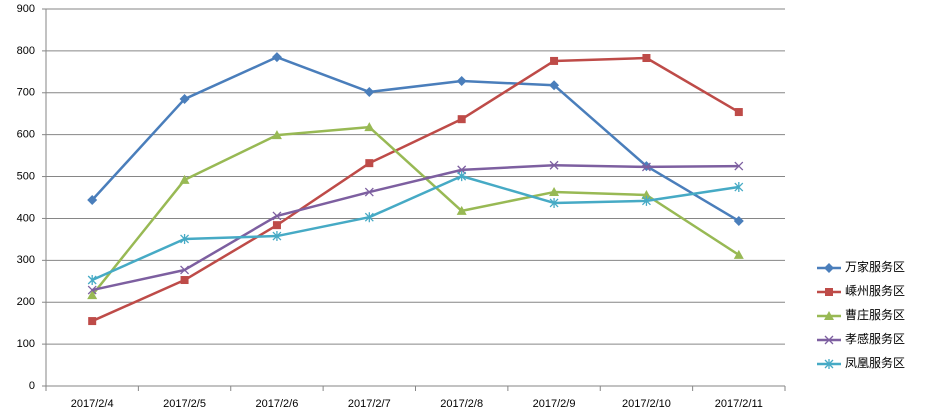  I want to click on x-tick-label: 2017/2/6, so click(277, 404).